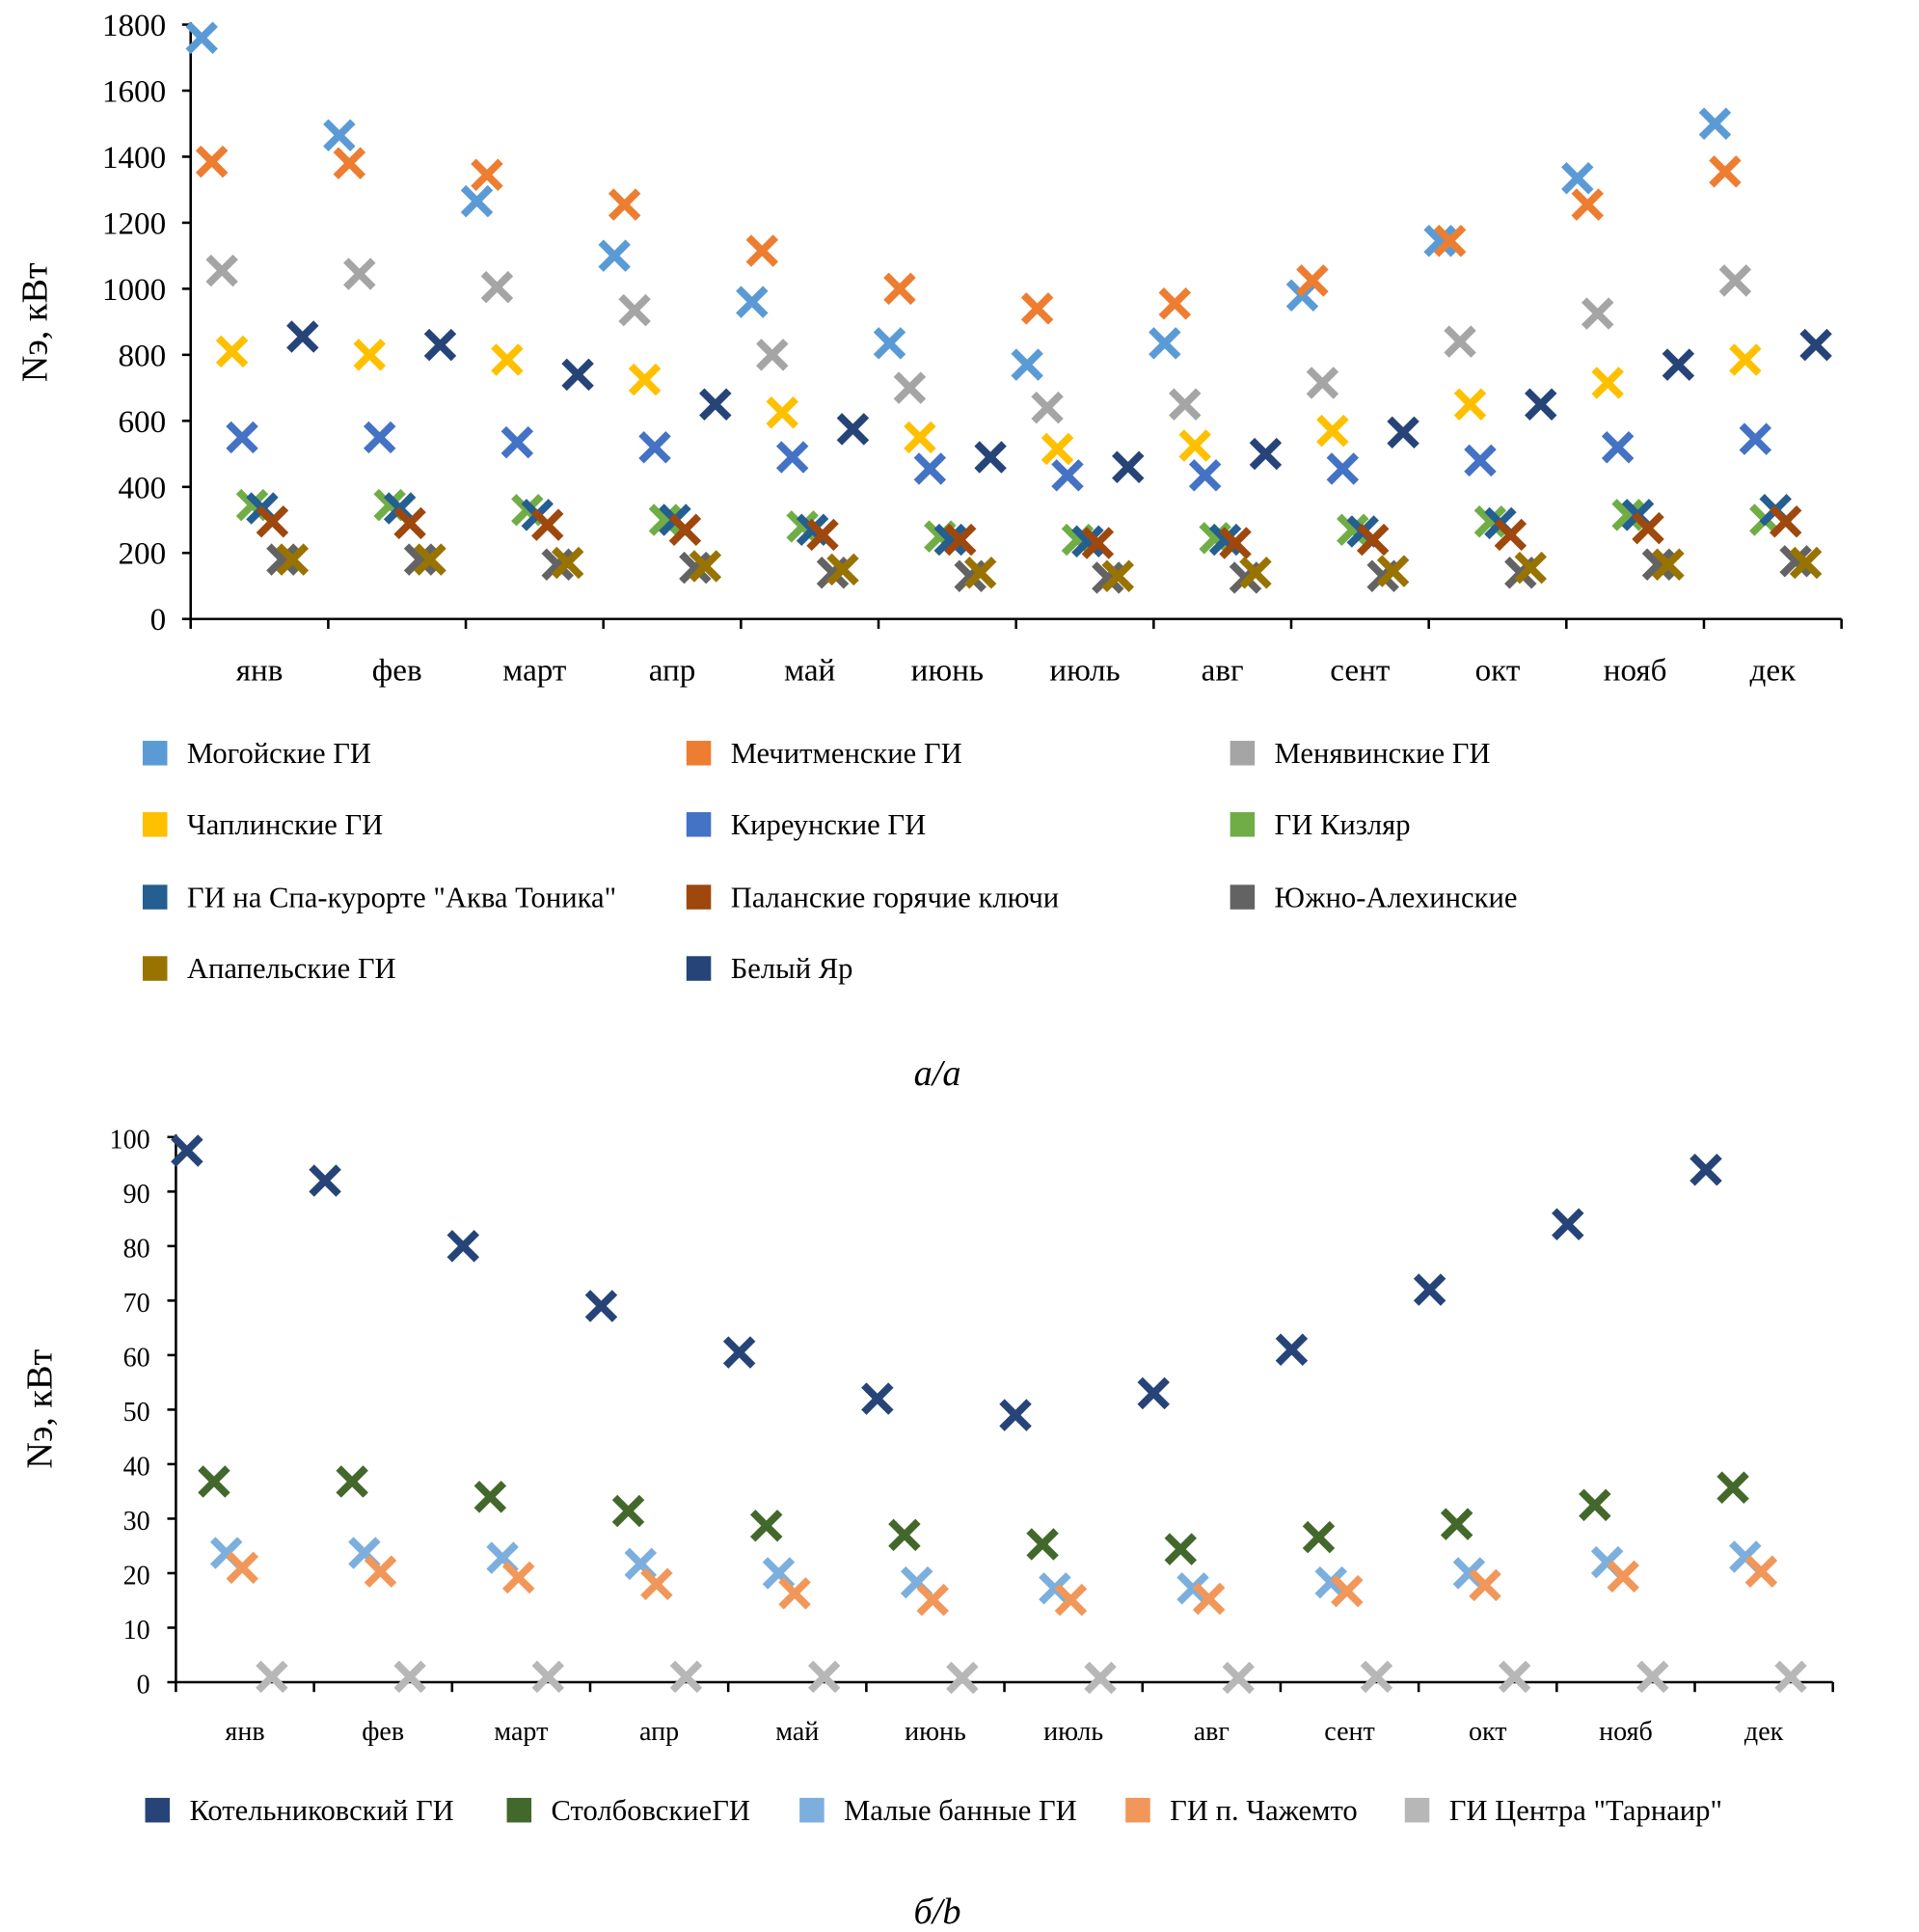 This screenshot has height=1932, width=1919. What do you see at coordinates (534, 671) in the screenshot?
I see `x-tick-label: март` at bounding box center [534, 671].